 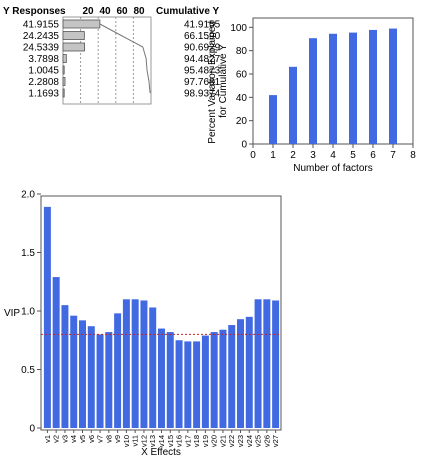 What do you see at coordinates (91, 439) in the screenshot?
I see `x-tick-label: v6` at bounding box center [91, 439].